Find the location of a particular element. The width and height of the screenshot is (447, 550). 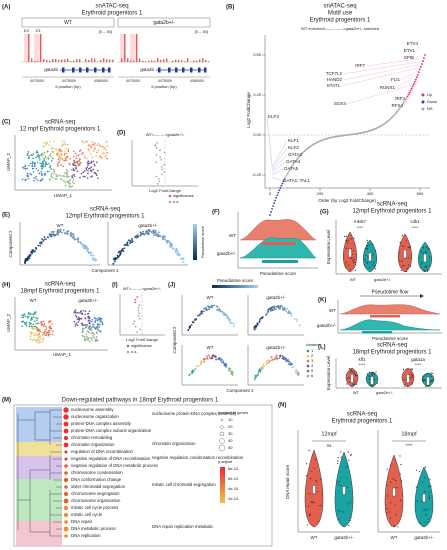

label: FLI1 is located at coordinates (396, 79).